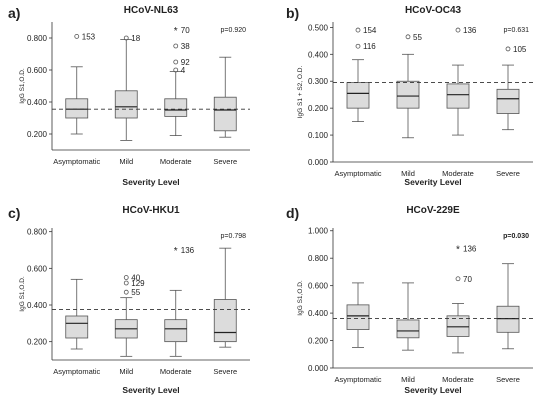  What do you see at coordinates (370, 30) in the screenshot?
I see `outlier-label: 154` at bounding box center [370, 30].